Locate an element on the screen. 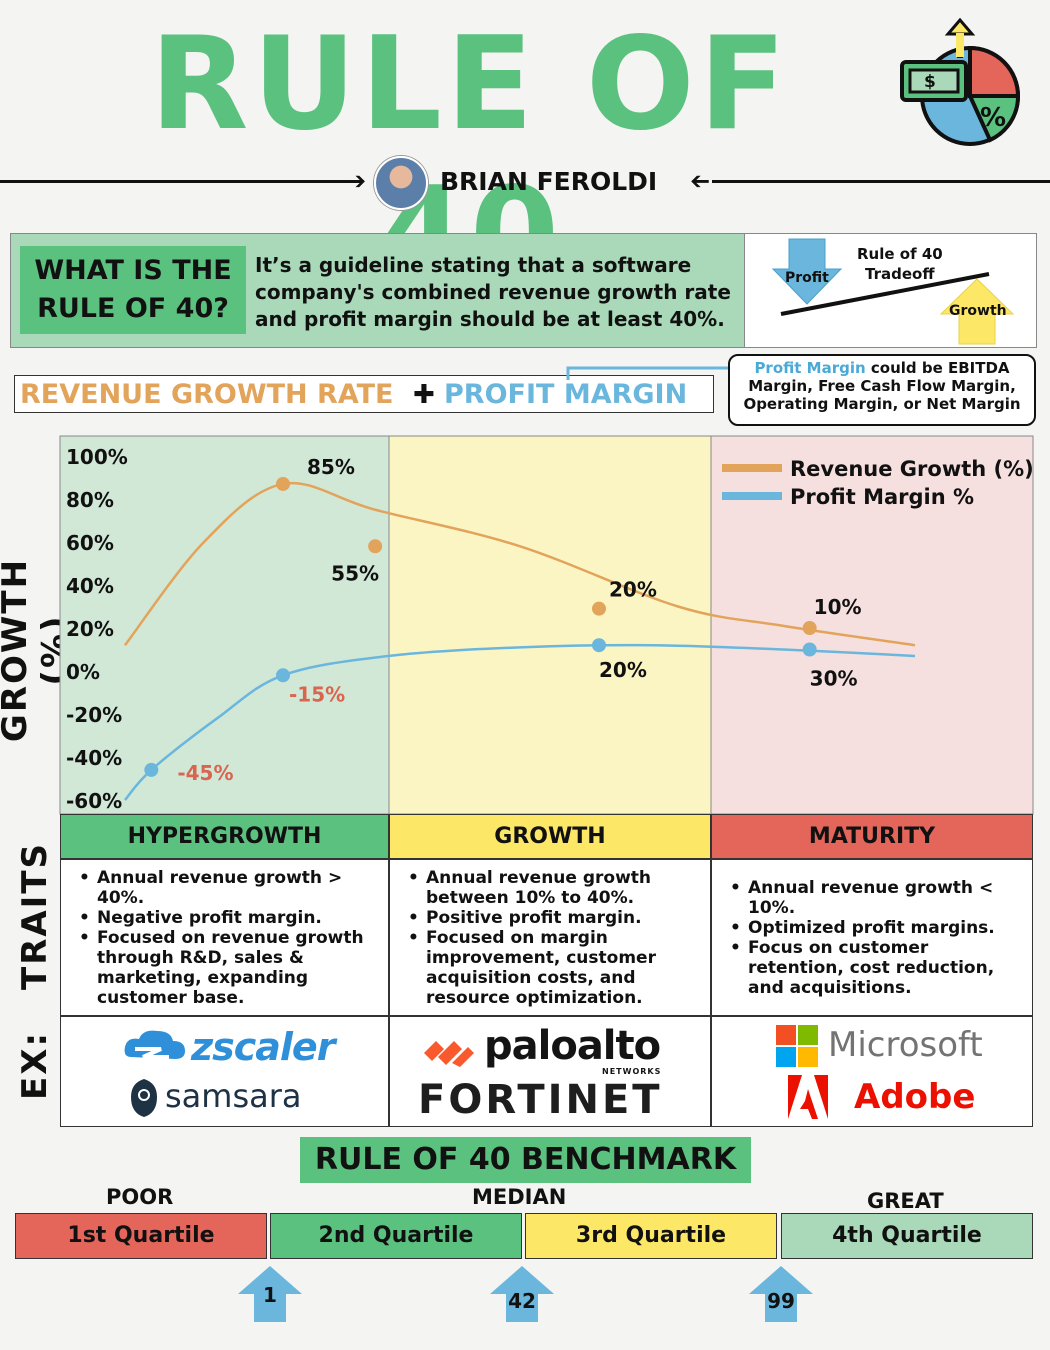  examples-side-label: EX: is located at coordinates (35, 1065).